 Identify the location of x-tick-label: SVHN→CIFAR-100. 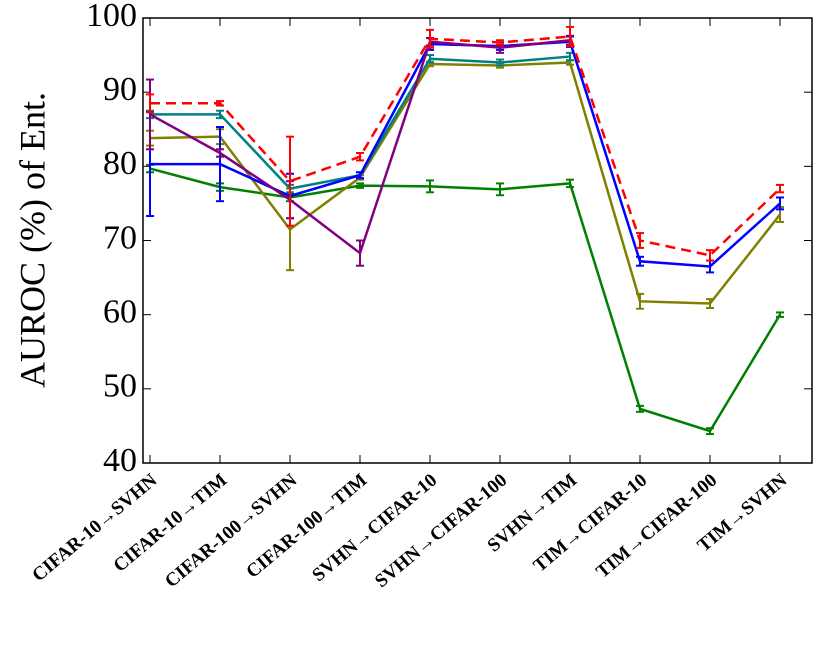
(441, 531).